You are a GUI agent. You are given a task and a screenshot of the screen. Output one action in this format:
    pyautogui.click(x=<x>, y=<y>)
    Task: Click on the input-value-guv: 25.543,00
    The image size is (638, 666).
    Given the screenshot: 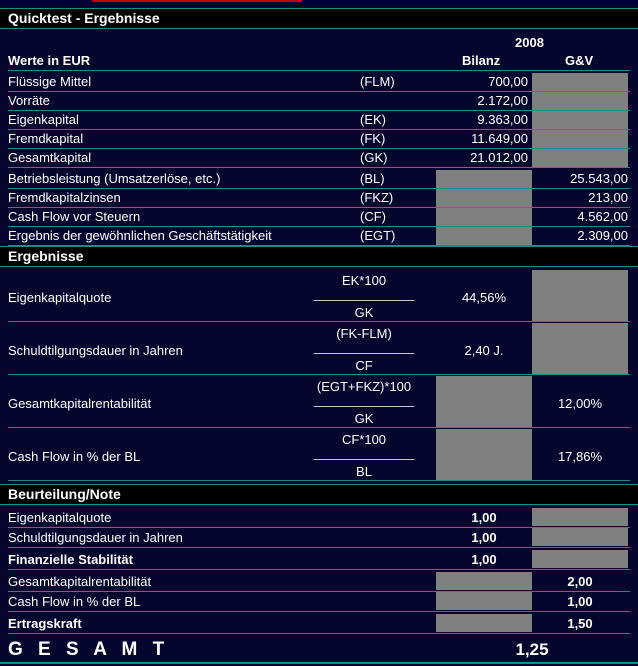 What is the action you would take?
    pyautogui.click(x=599, y=178)
    